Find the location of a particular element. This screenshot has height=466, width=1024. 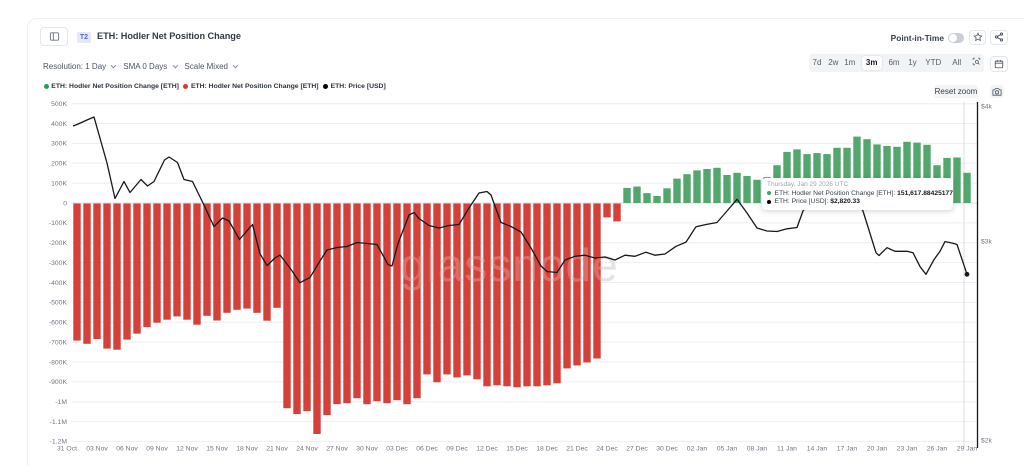

svg-text: -300K is located at coordinates (58, 263).